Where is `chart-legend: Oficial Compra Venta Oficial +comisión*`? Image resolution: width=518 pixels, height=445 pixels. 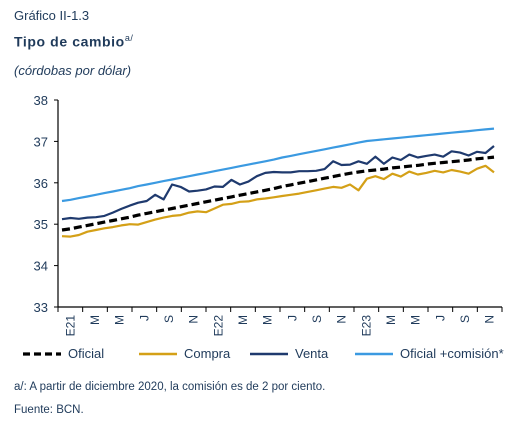
chart-legend: Oficial Compra Venta Oficial +comisión* is located at coordinates (268, 355).